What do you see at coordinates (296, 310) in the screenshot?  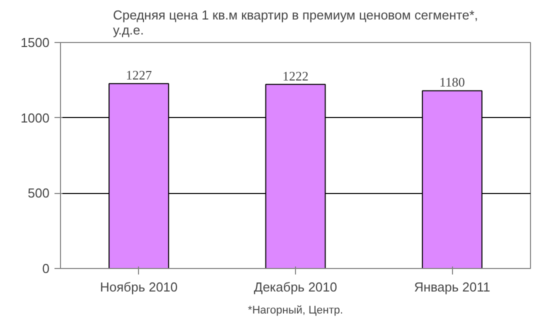 I see `text: *Нагорный, Центр.` at bounding box center [296, 310].